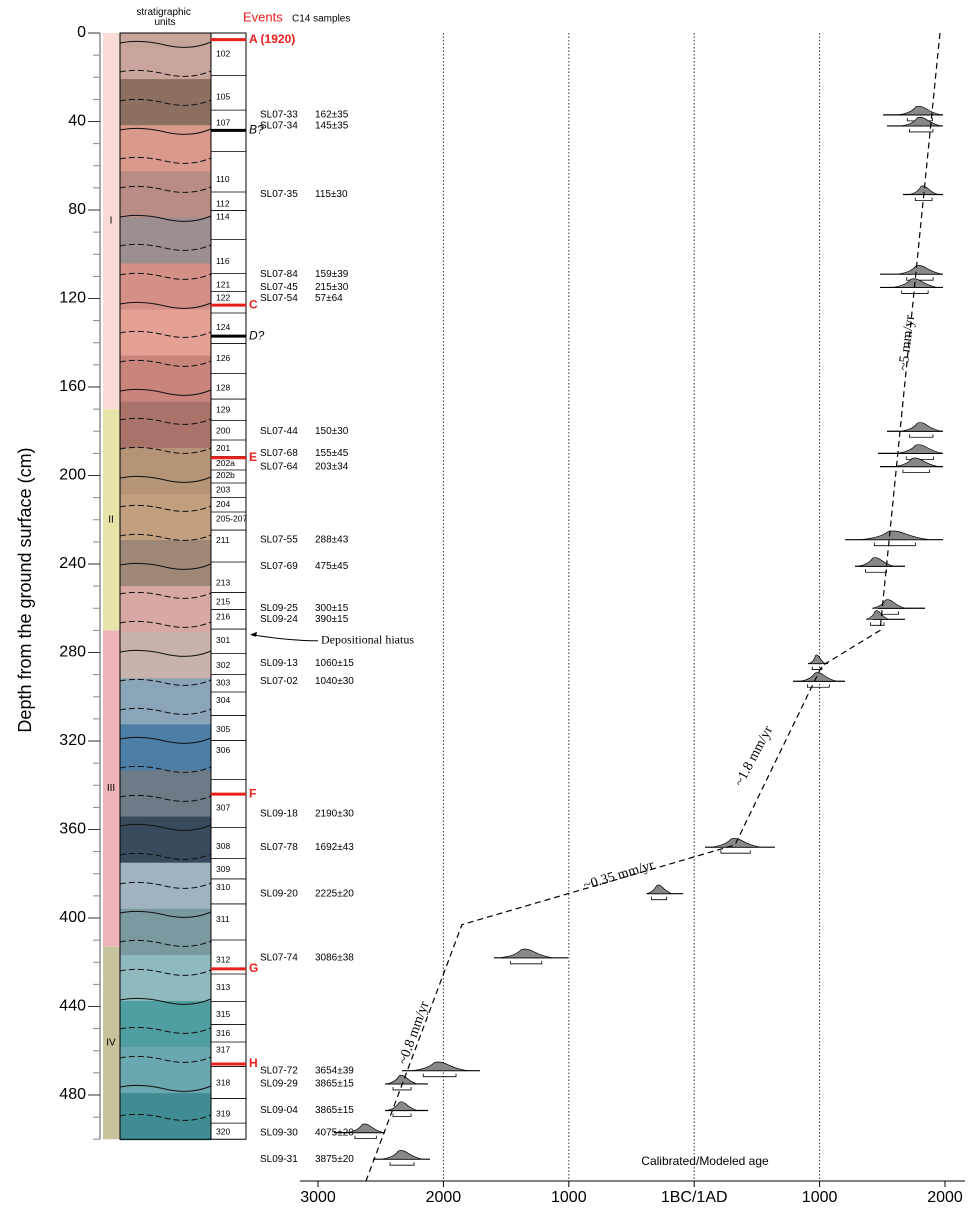 The image size is (980, 1209). Describe the element at coordinates (223, 601) in the screenshot. I see `subunit-label: 215` at that location.